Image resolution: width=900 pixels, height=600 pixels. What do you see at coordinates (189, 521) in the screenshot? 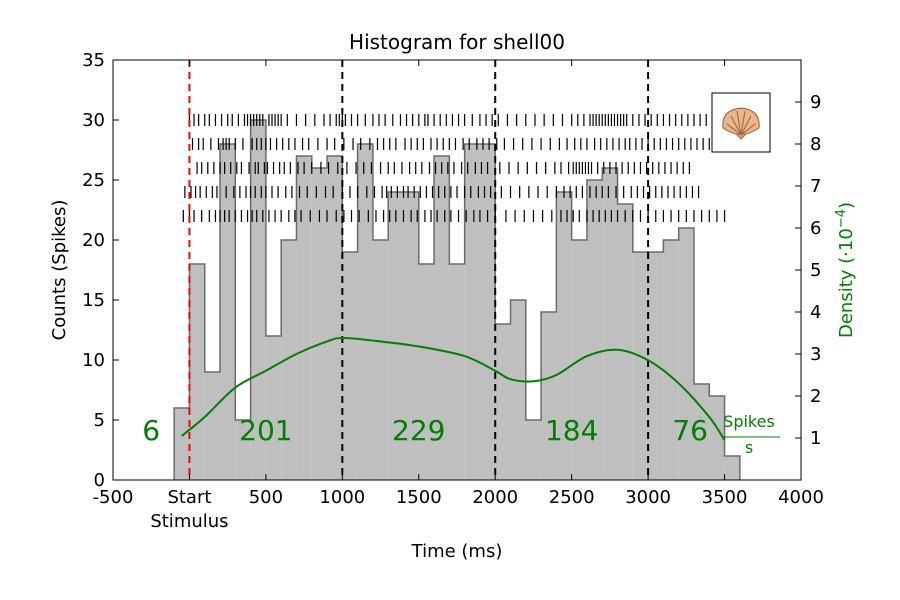
I see `stimulus-label: Stimulus` at bounding box center [189, 521].